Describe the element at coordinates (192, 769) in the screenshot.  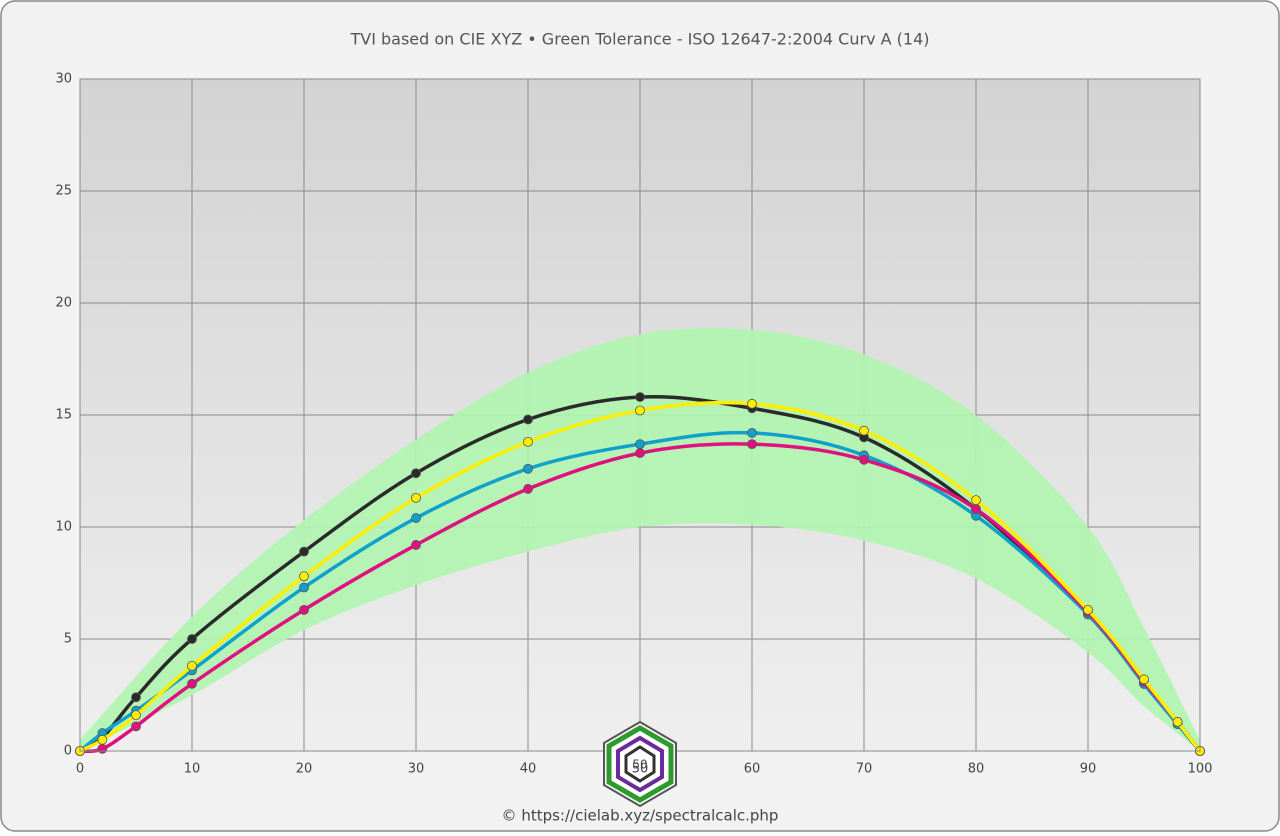
I see `x-tick-label: 10` at that location.